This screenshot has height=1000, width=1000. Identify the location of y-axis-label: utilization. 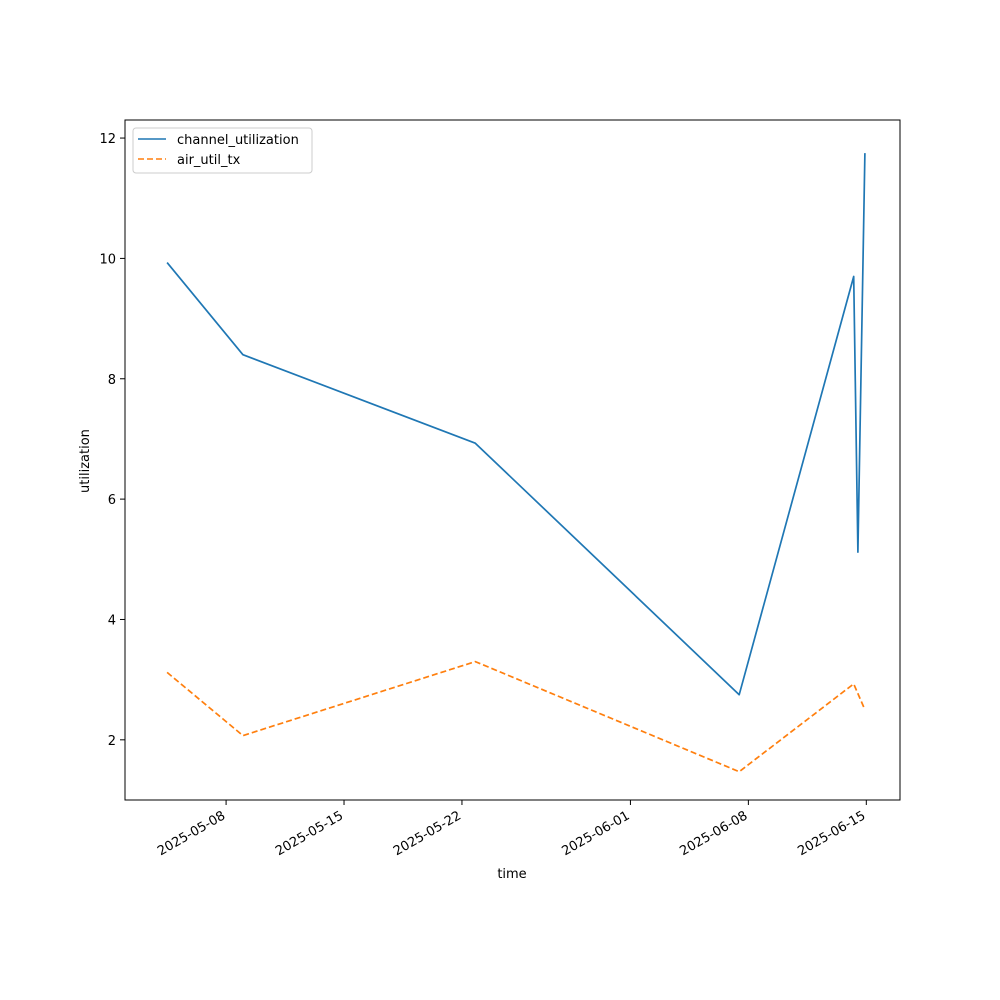
(85, 461).